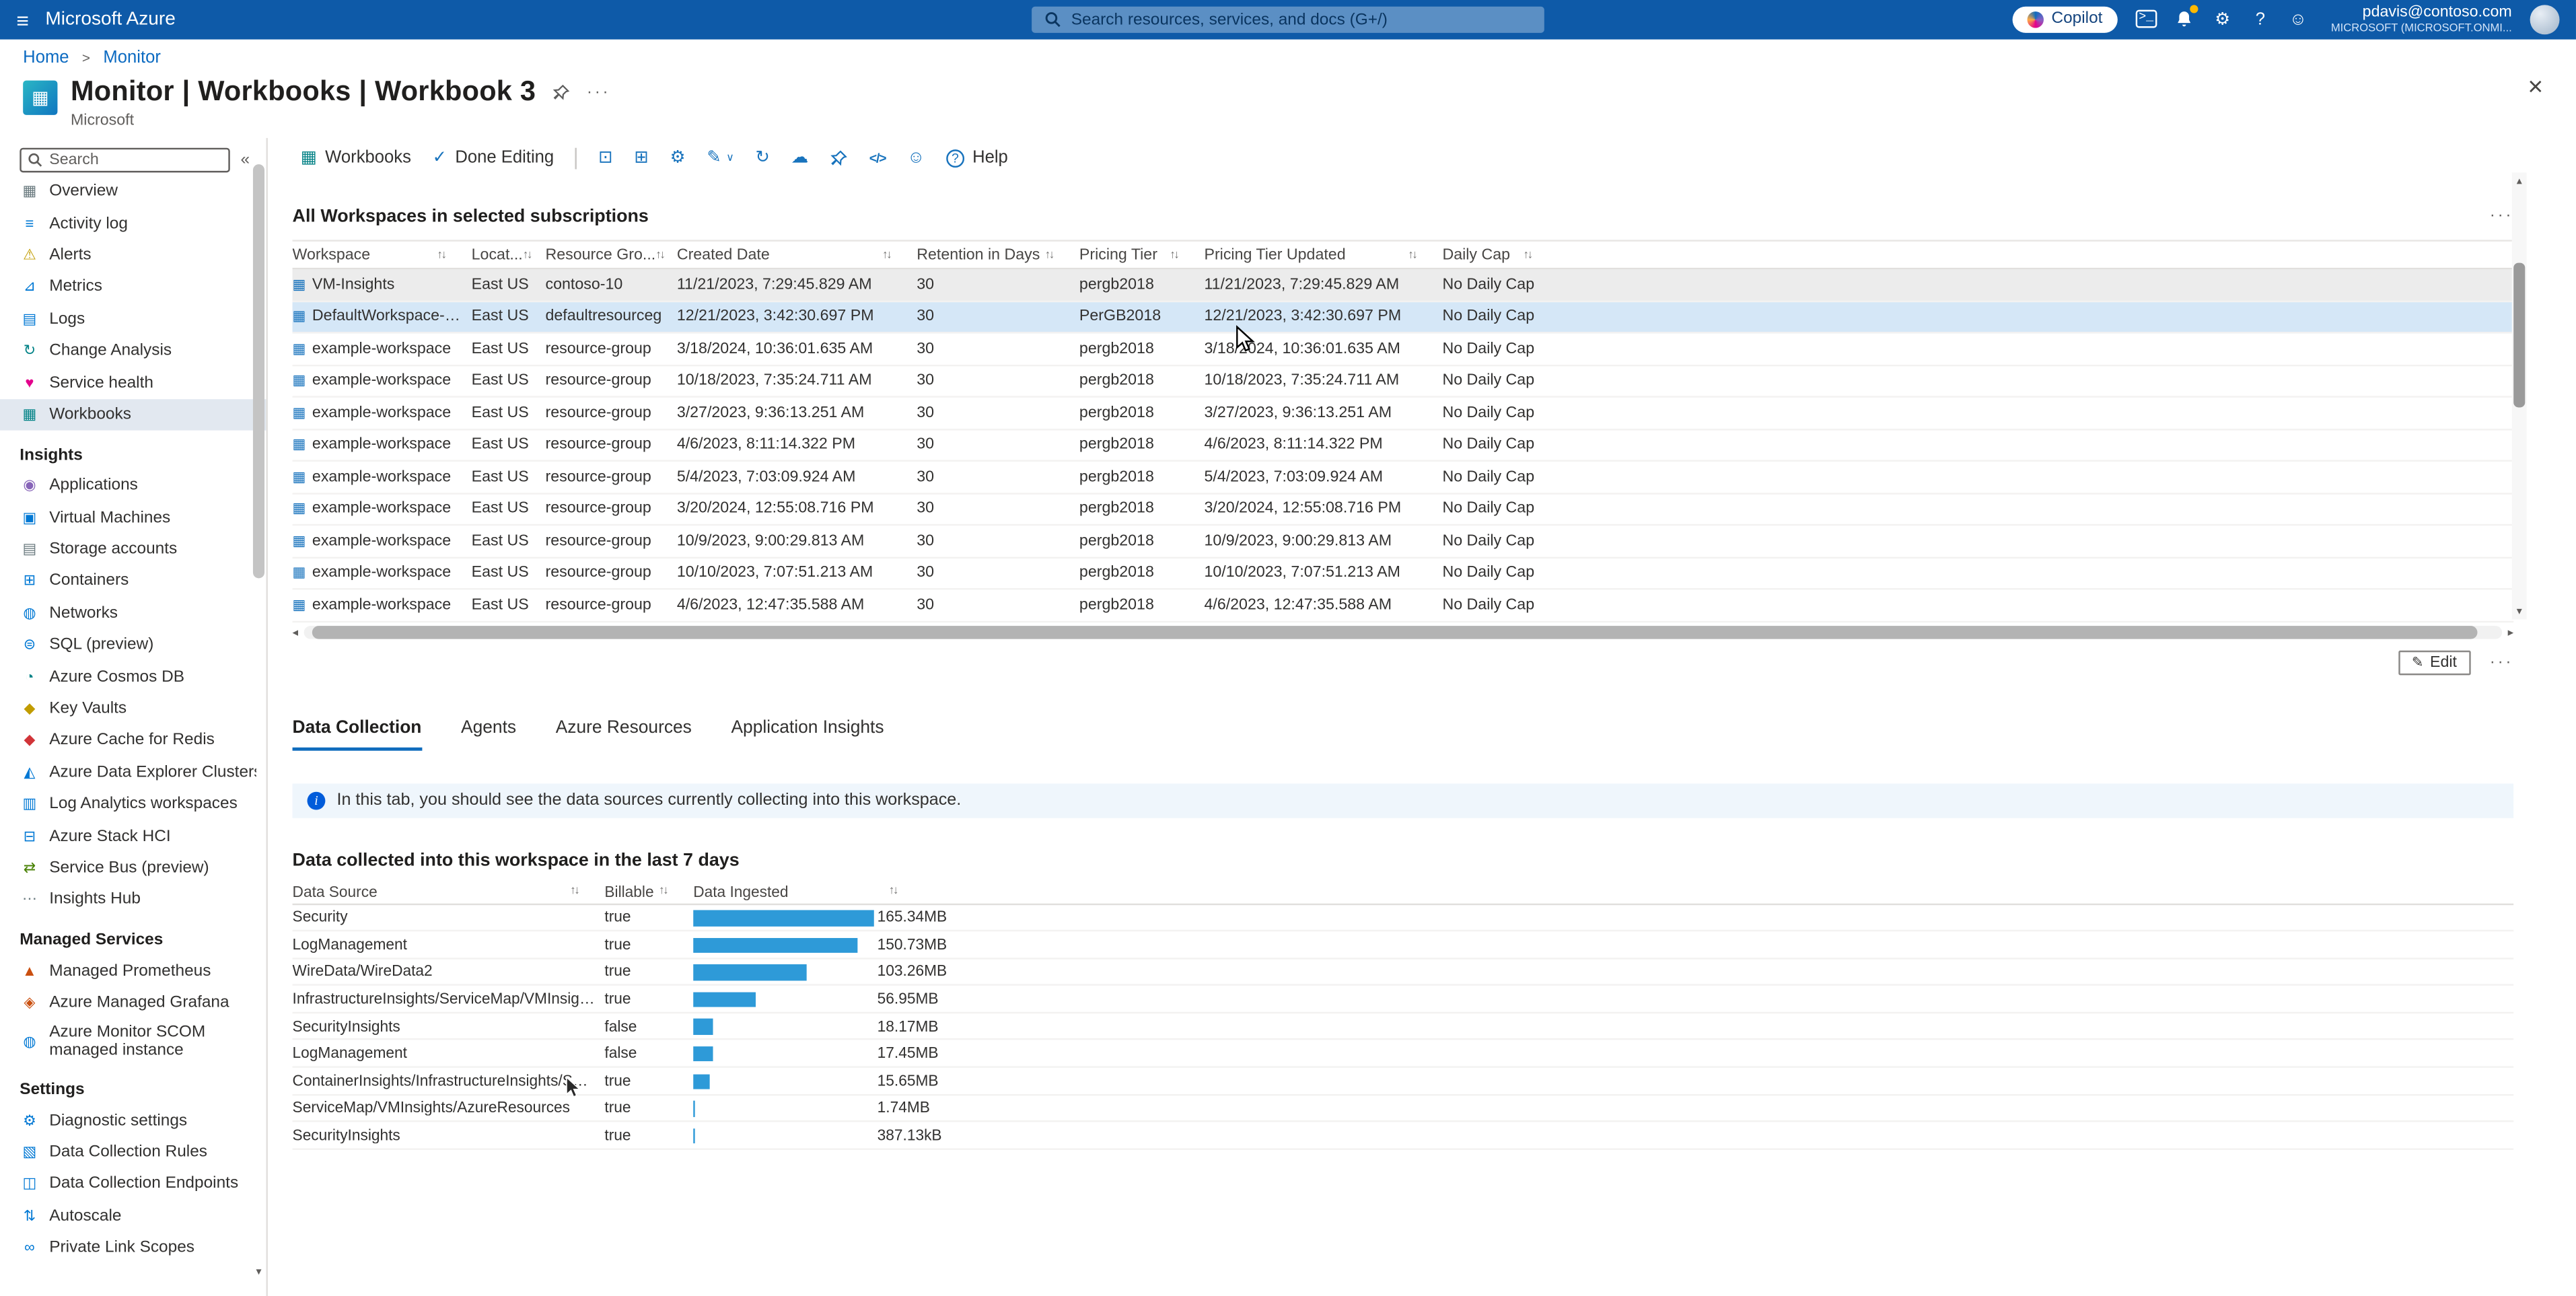  Describe the element at coordinates (1403, 945) in the screenshot. I see `ingestion-row: LogManagement true 150.73MB` at that location.